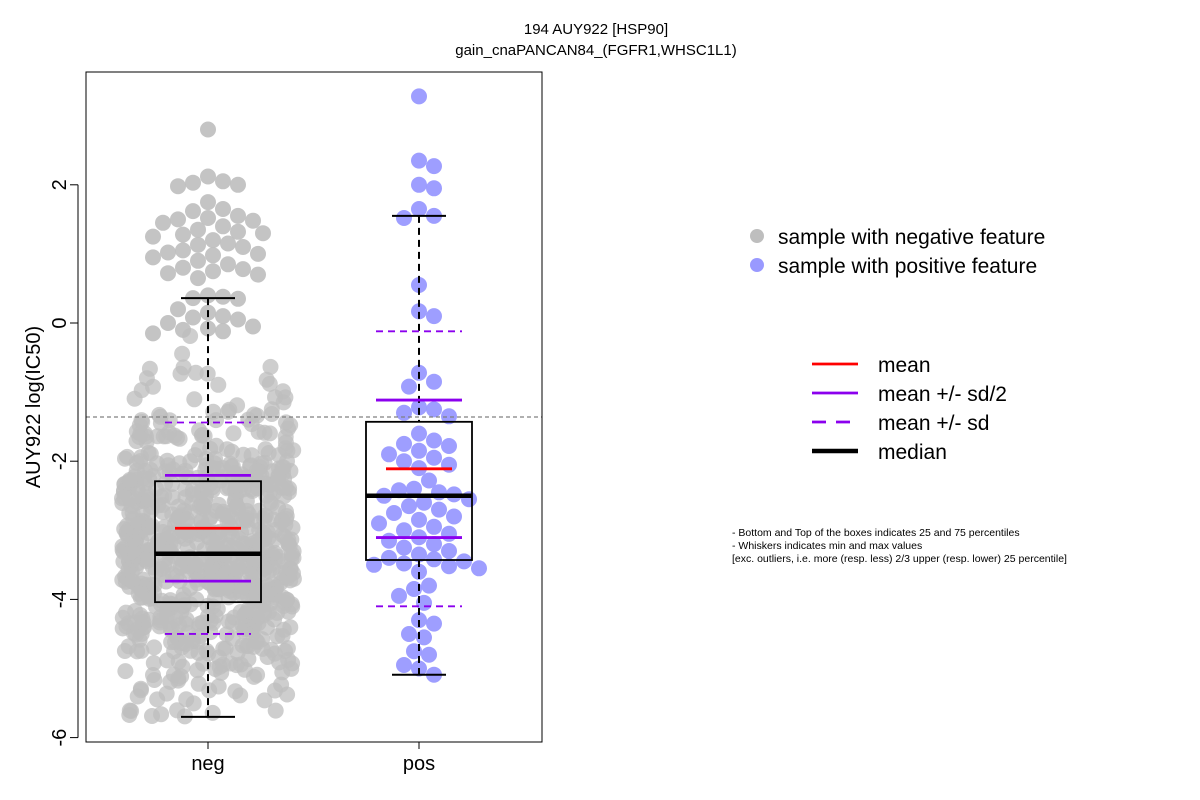 The image size is (1200, 800). I want to click on y-axis: 2 0 -2 -4 -6, so click(64, 462).